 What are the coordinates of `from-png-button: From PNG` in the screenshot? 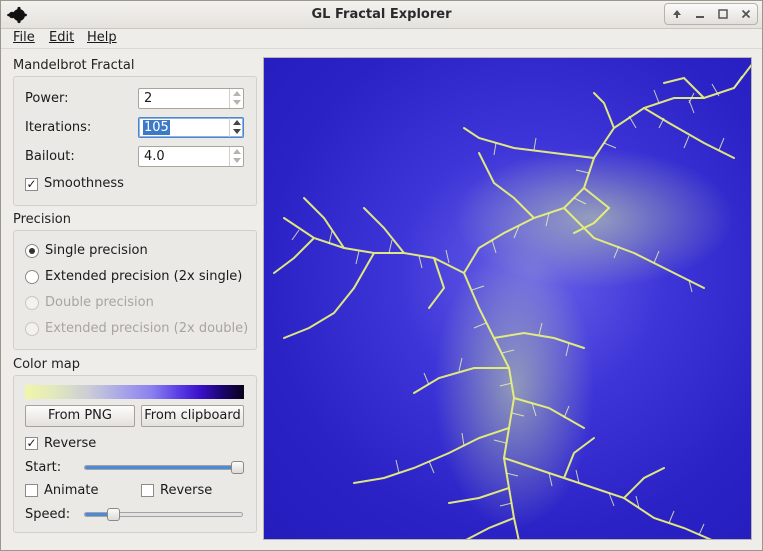 It's located at (80, 416).